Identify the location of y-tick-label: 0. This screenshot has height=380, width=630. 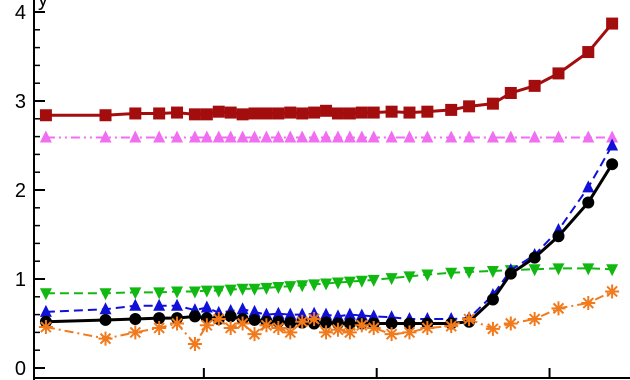
(20, 369).